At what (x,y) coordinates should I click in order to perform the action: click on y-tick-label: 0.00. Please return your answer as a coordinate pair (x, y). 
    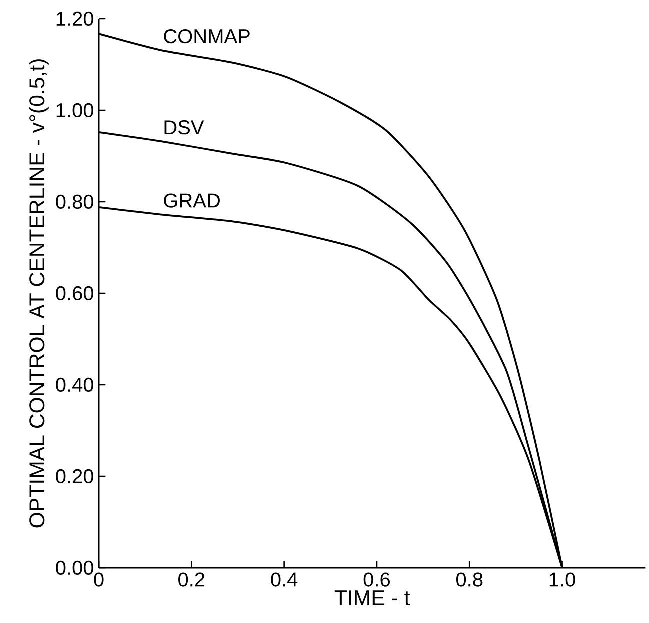
    Looking at the image, I should click on (75, 568).